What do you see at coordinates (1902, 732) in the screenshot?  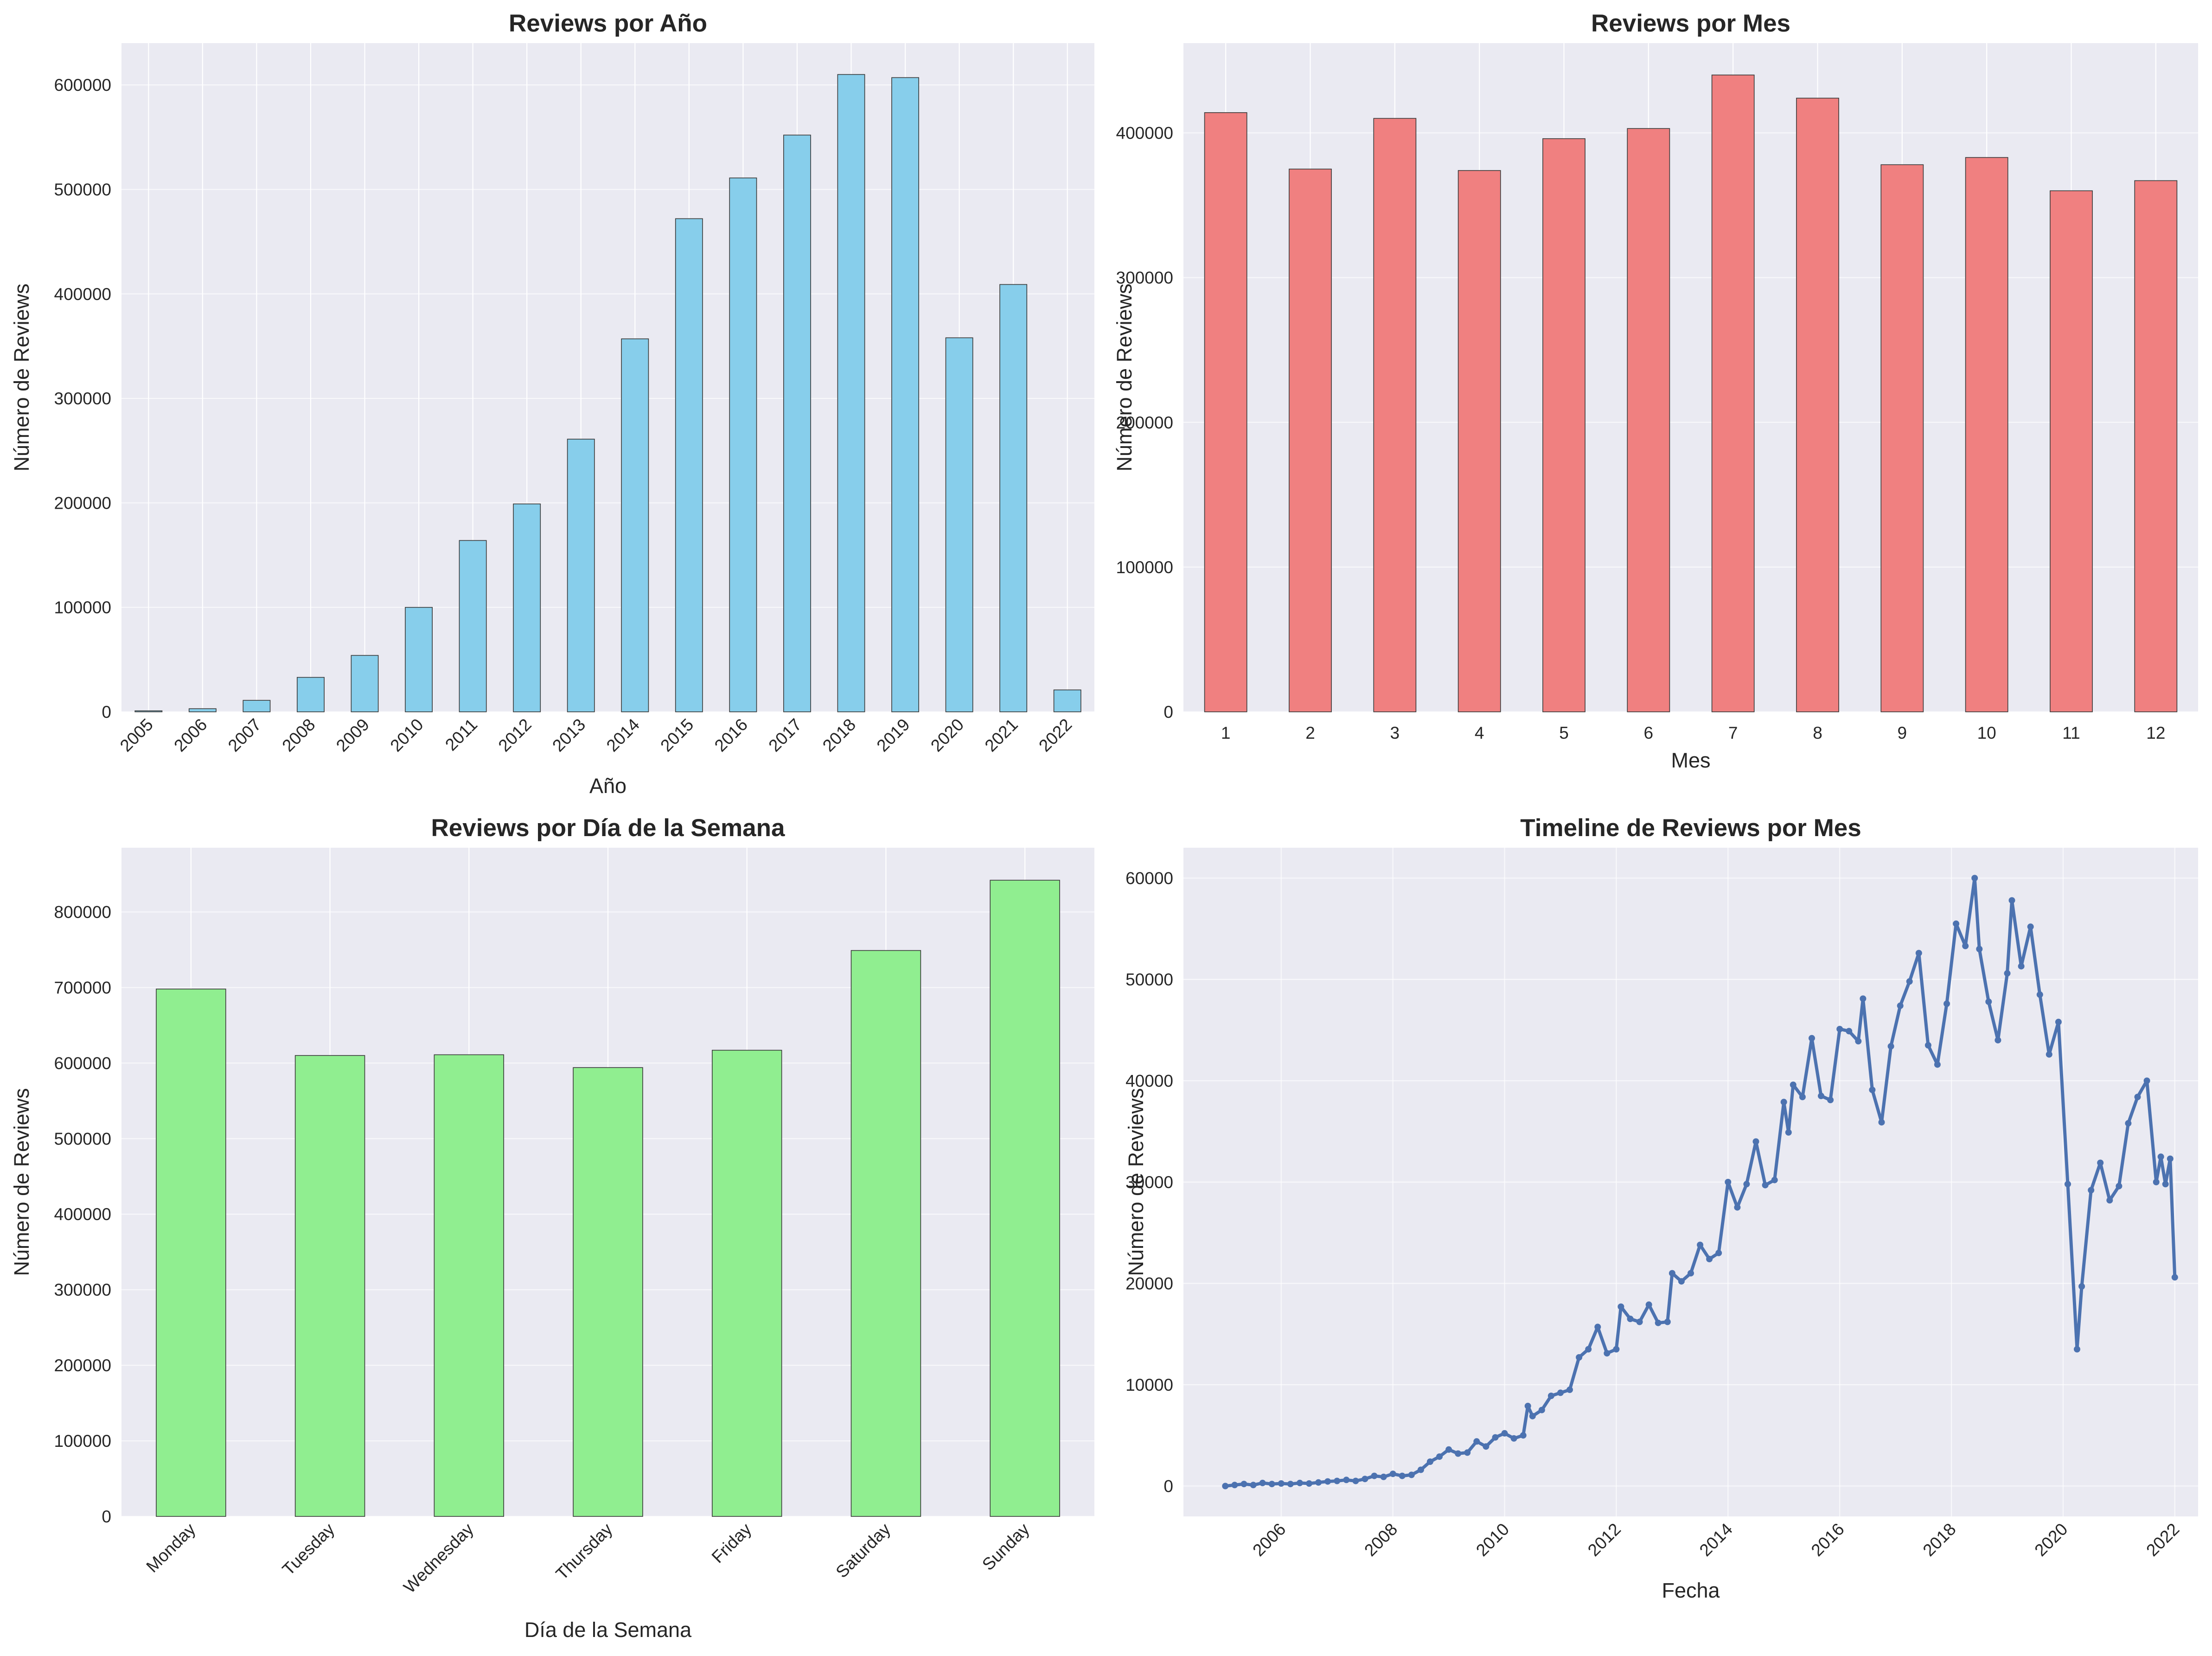 I see `x-tick-label: 9` at bounding box center [1902, 732].